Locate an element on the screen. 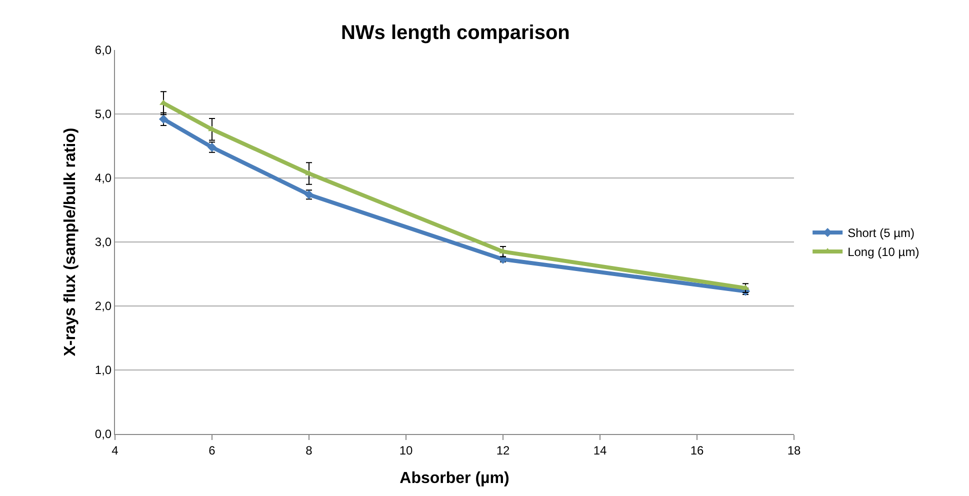 The height and width of the screenshot is (496, 969). x-tick-label: 18 is located at coordinates (794, 450).